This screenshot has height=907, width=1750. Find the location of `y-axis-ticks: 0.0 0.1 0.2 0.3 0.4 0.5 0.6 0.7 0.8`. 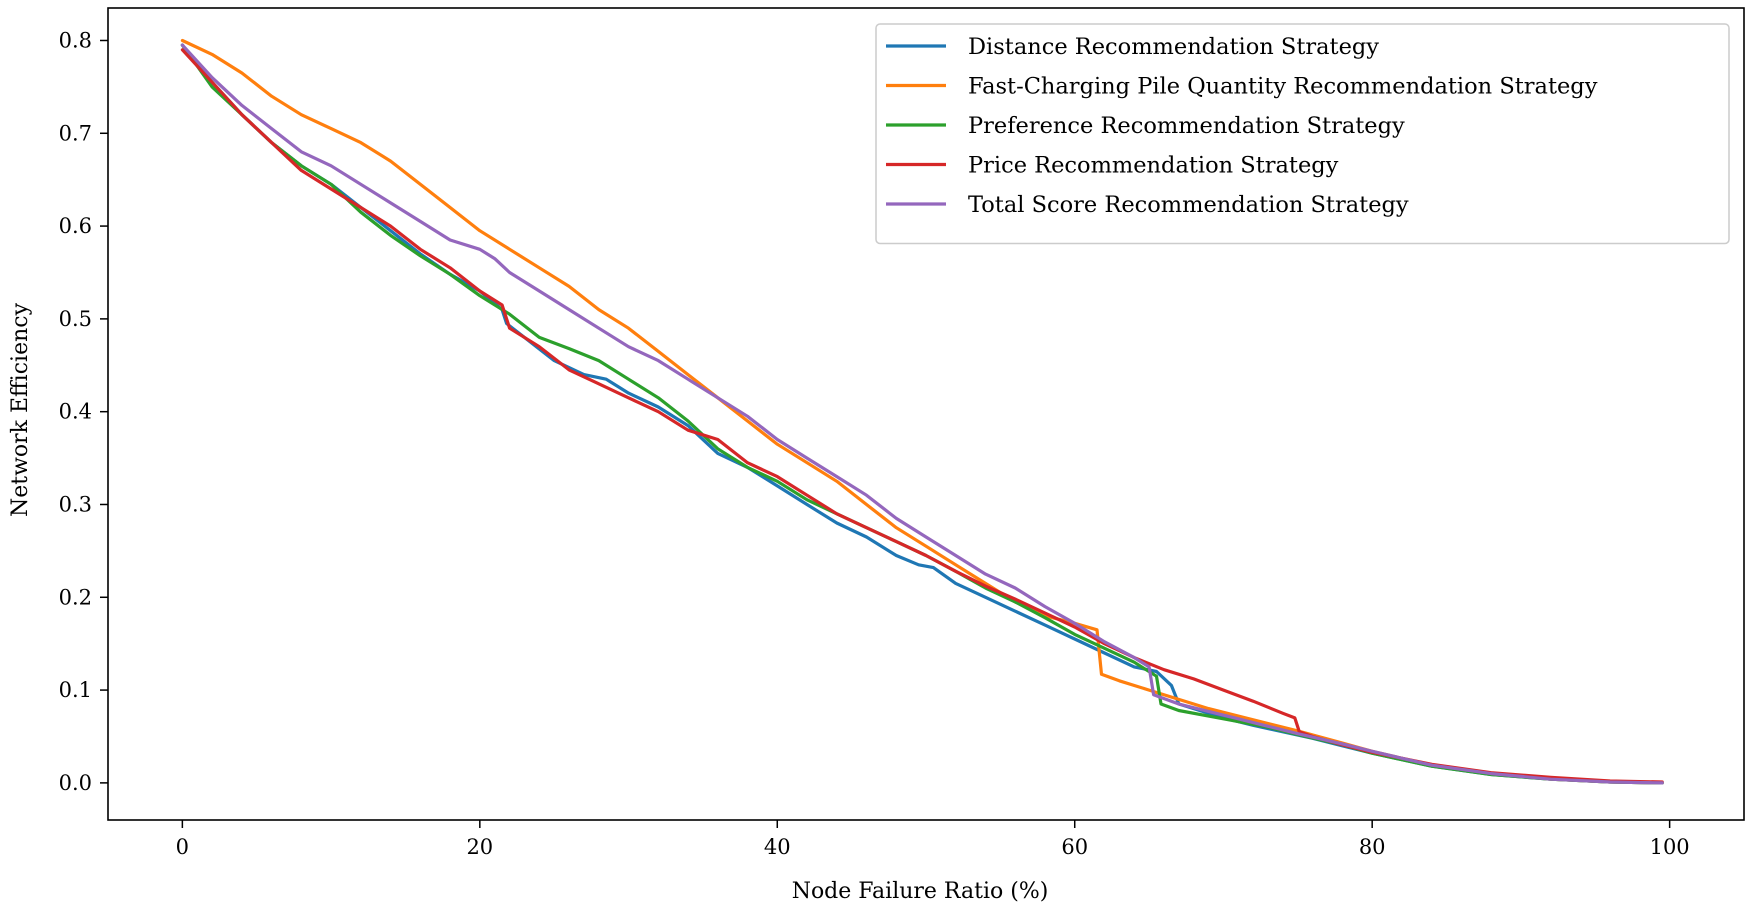

y-axis-ticks: 0.0 0.1 0.2 0.3 0.4 0.5 0.6 0.7 0.8 is located at coordinates (83, 411).